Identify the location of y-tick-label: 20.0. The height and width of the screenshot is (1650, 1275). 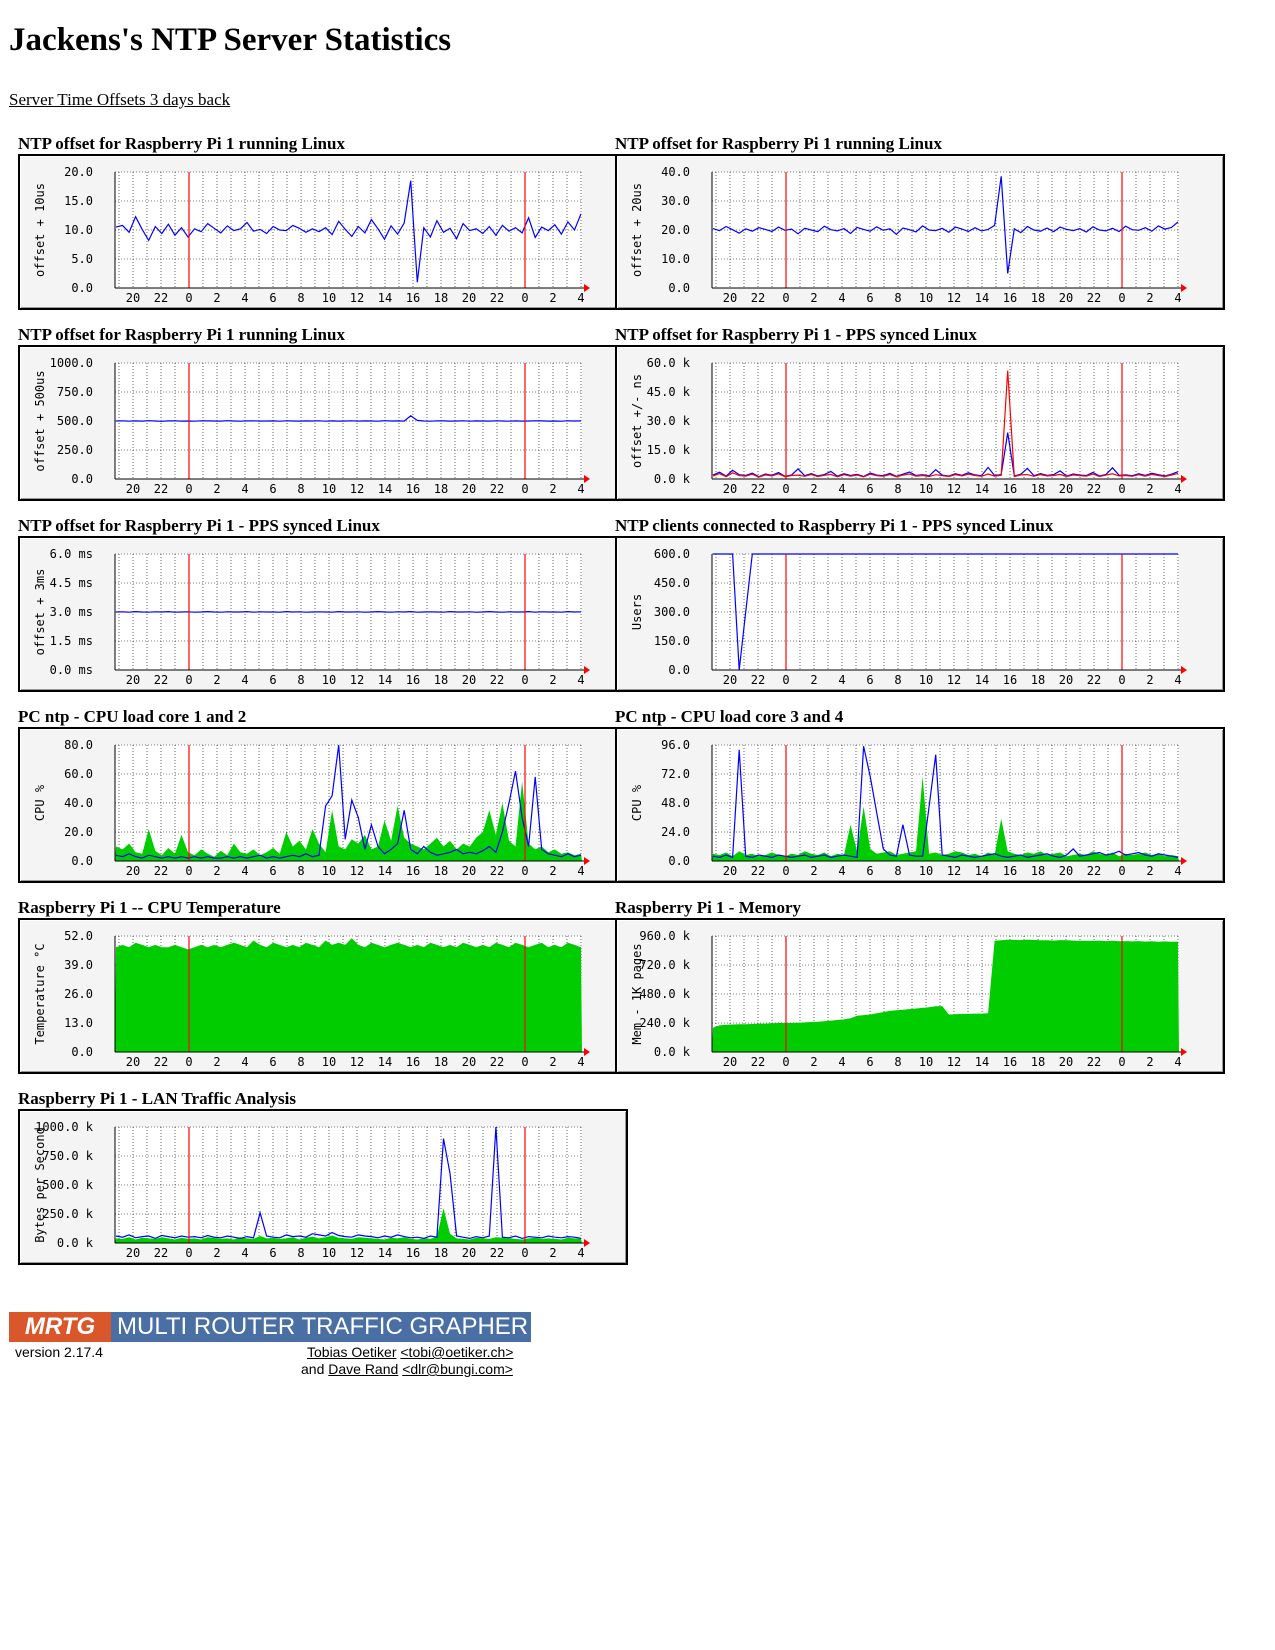
(78, 172).